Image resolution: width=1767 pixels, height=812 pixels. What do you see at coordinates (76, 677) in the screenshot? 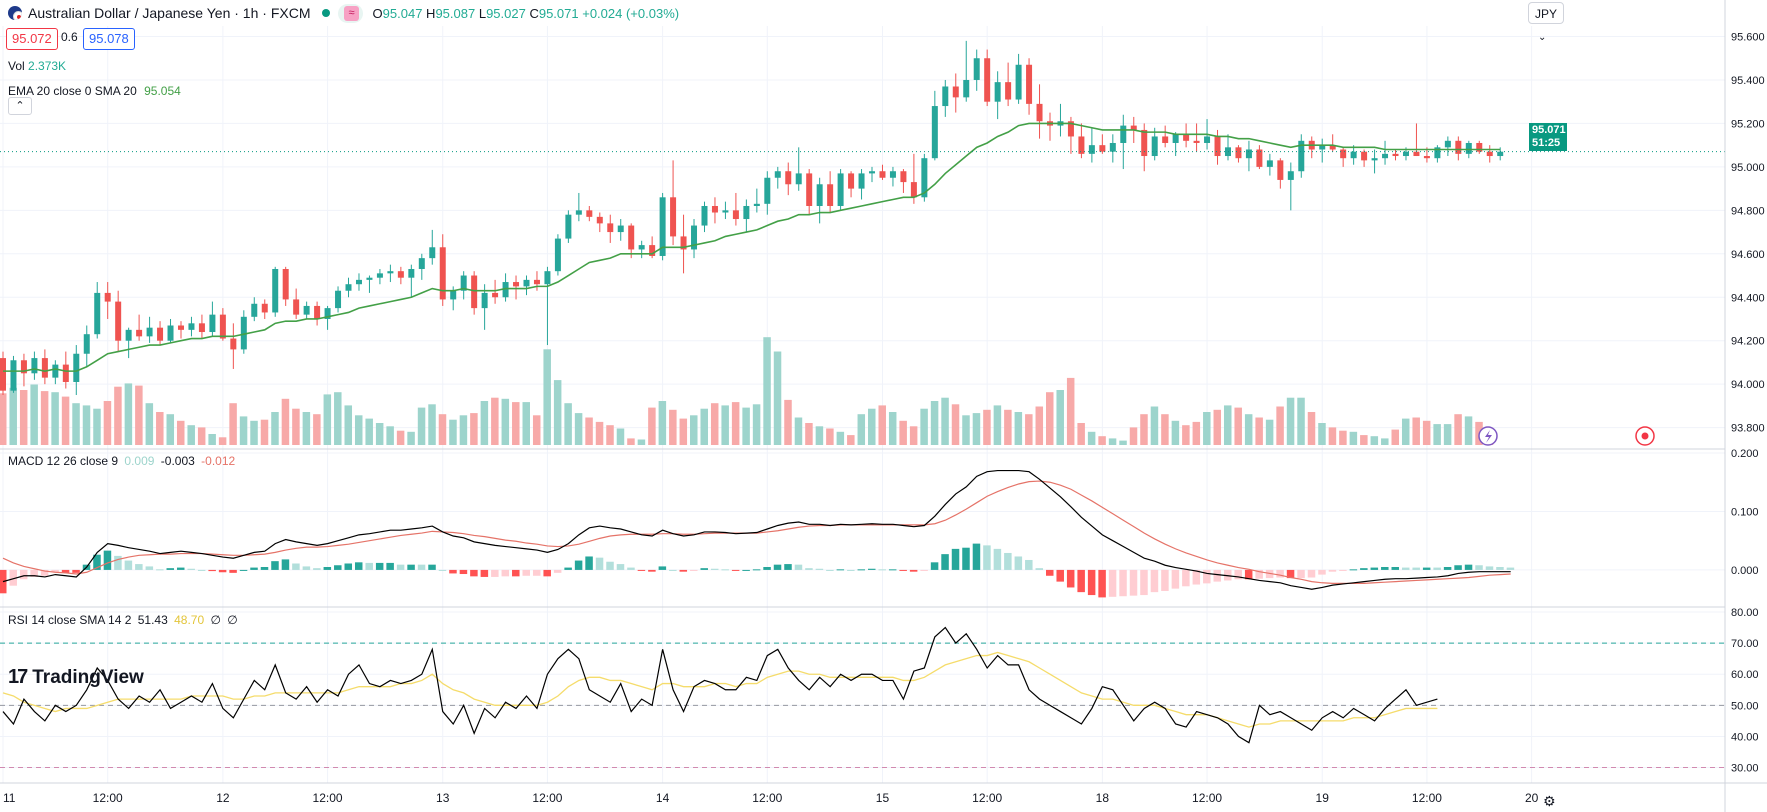
I see `tradingview-logo: 17 TradingView` at bounding box center [76, 677].